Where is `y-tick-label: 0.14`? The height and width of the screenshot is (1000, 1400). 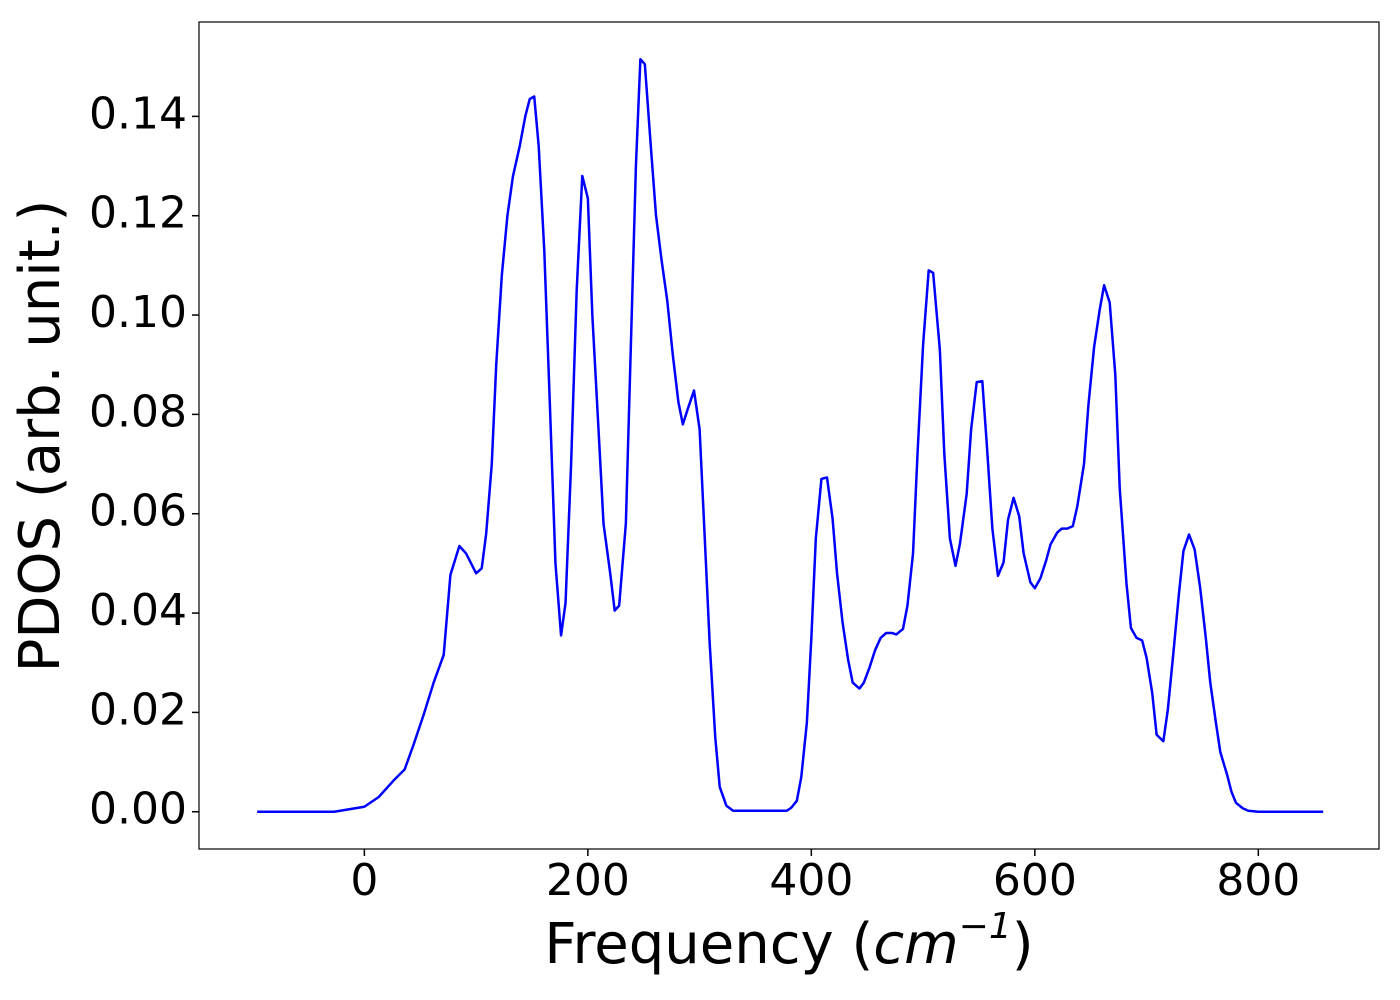 y-tick-label: 0.14 is located at coordinates (138, 113).